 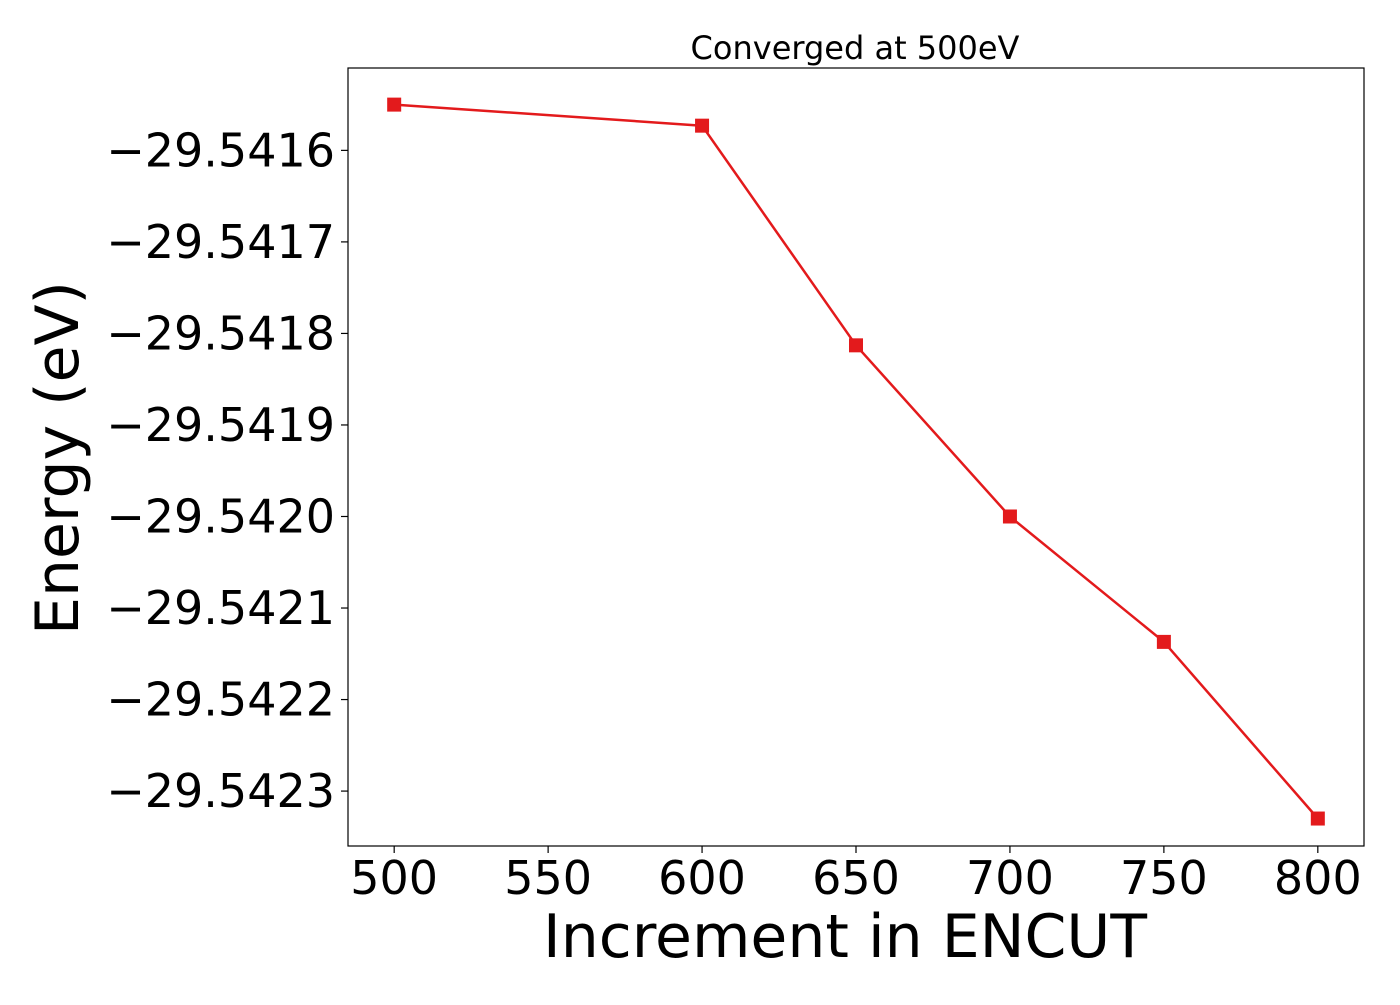 What do you see at coordinates (845, 937) in the screenshot?
I see `x-axis-label: Increment in ENCUT` at bounding box center [845, 937].